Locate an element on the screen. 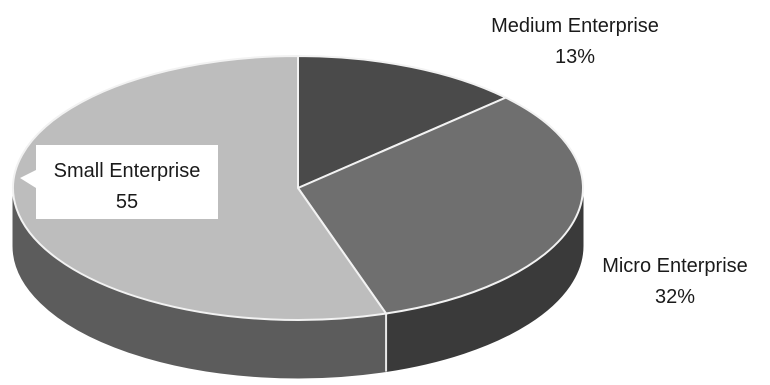  slice-label-small: Small Enterprise 55 is located at coordinates (119, 182).